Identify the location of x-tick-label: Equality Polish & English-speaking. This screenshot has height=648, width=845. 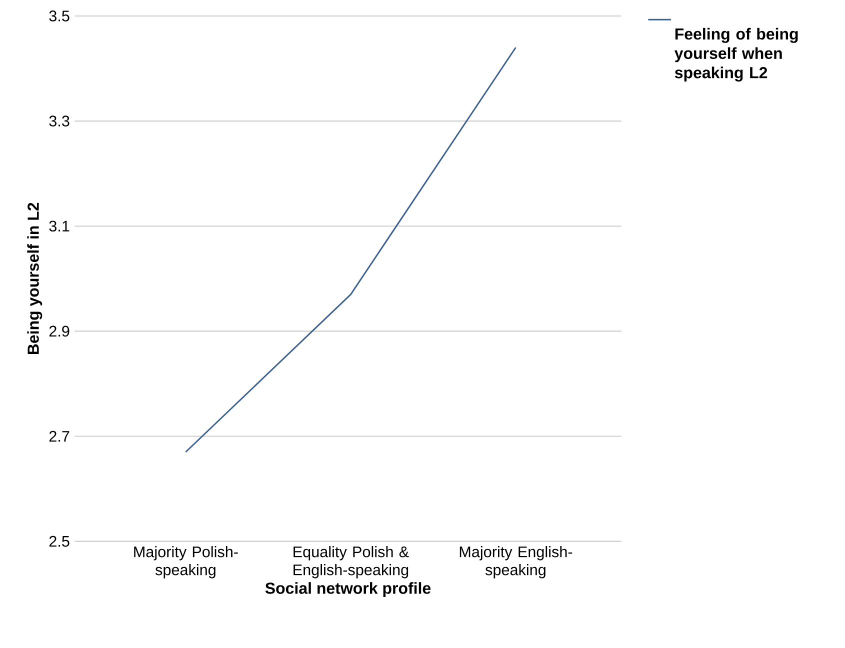
(351, 562).